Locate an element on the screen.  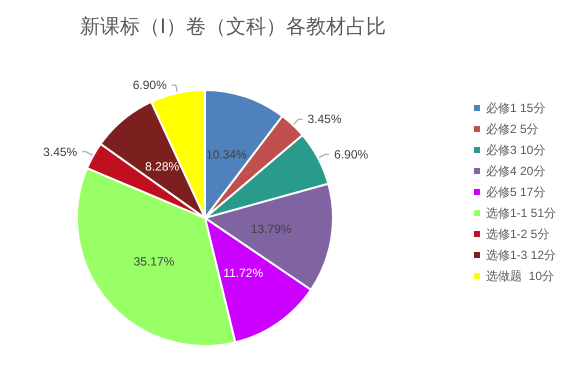
legend-label: 必修2 5分 is located at coordinates (512, 129).